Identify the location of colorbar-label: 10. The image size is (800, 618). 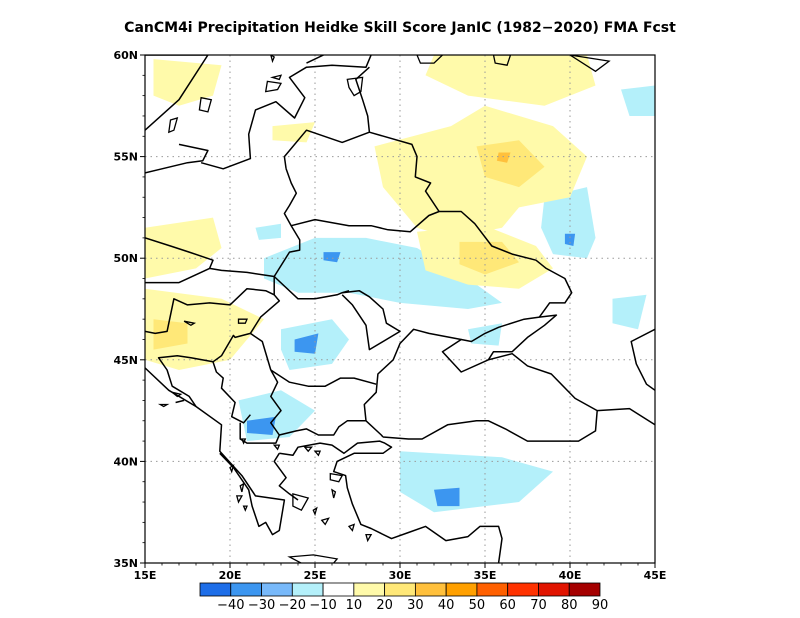
(354, 605).